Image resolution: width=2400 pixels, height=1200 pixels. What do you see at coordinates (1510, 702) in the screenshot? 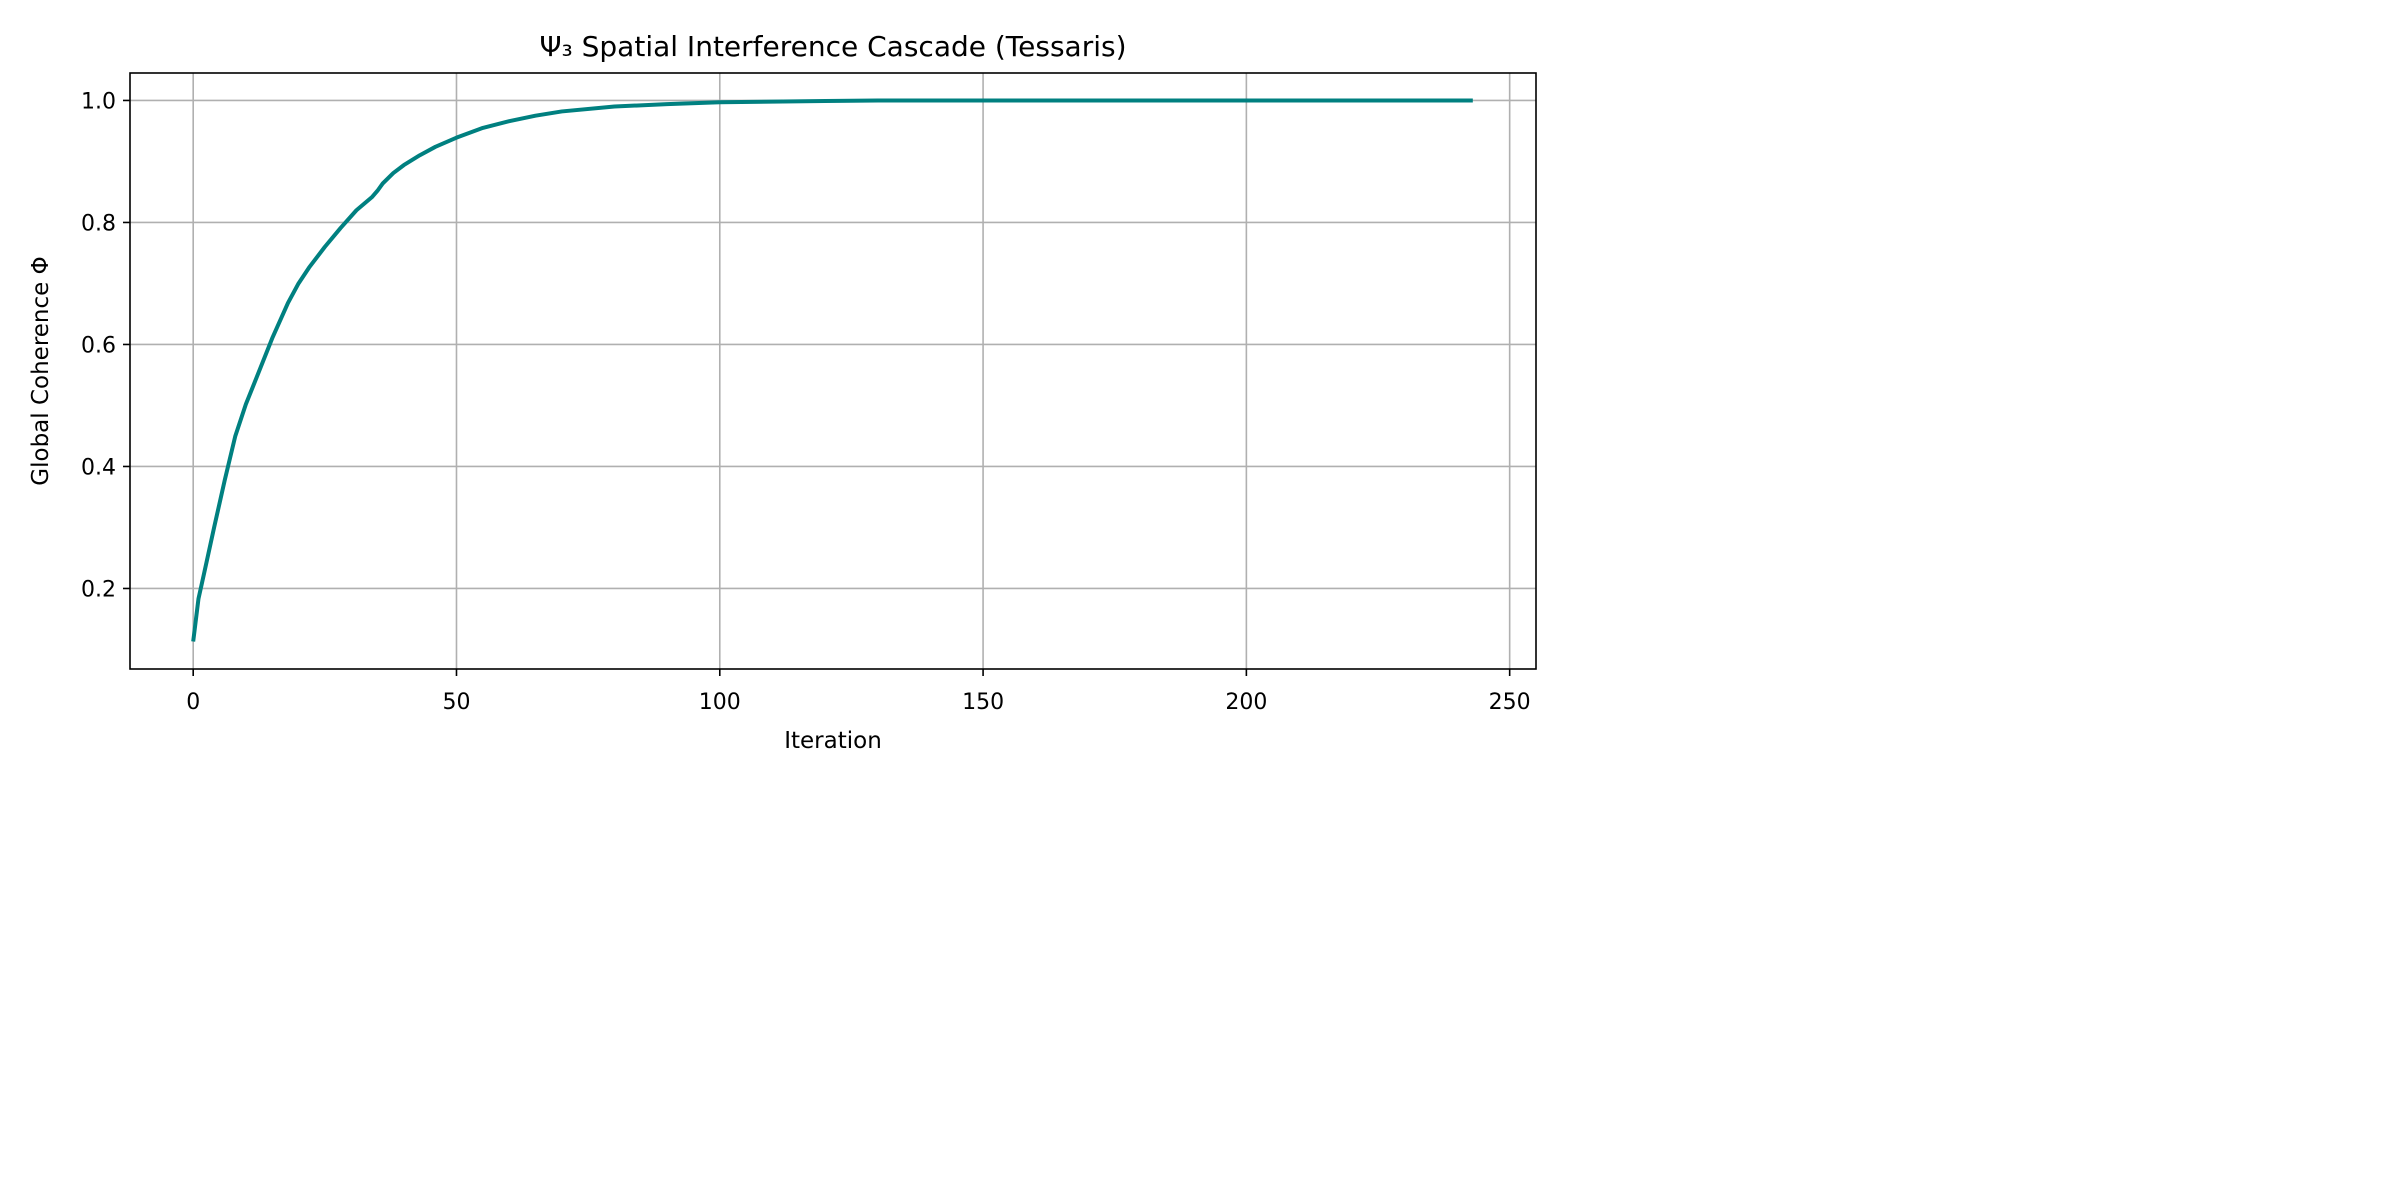
I see `x-tick-label: 250` at bounding box center [1510, 702].